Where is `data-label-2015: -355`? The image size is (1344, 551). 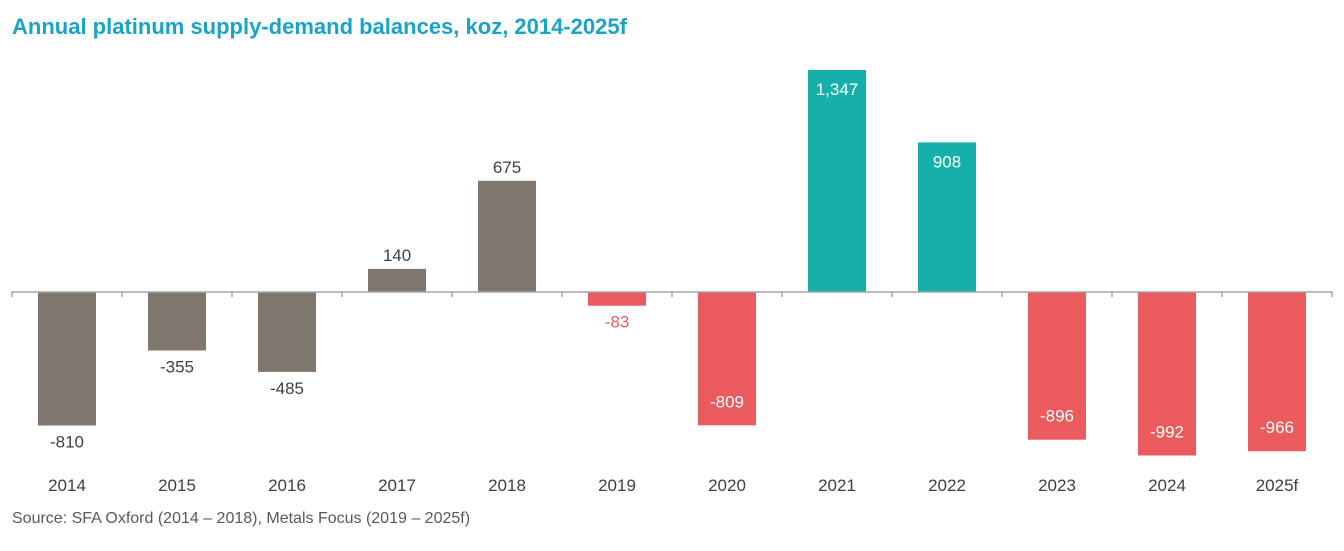
data-label-2015: -355 is located at coordinates (177, 367).